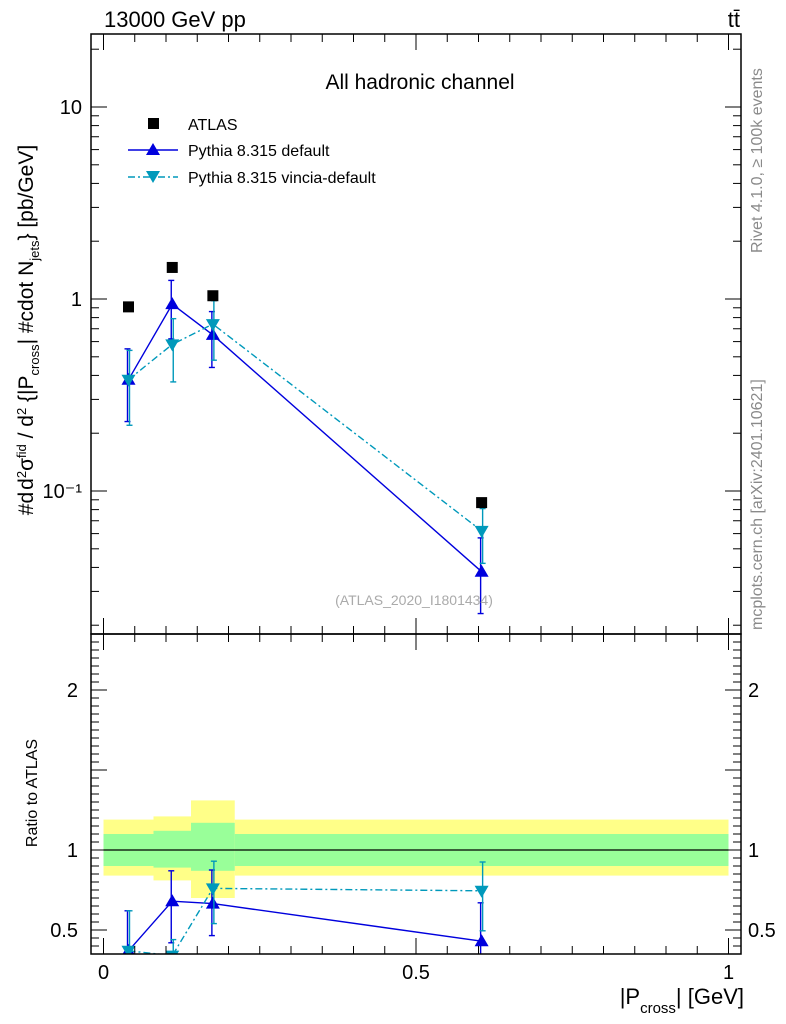  Describe the element at coordinates (72, 691) in the screenshot. I see `y-tick-label: 2` at that location.